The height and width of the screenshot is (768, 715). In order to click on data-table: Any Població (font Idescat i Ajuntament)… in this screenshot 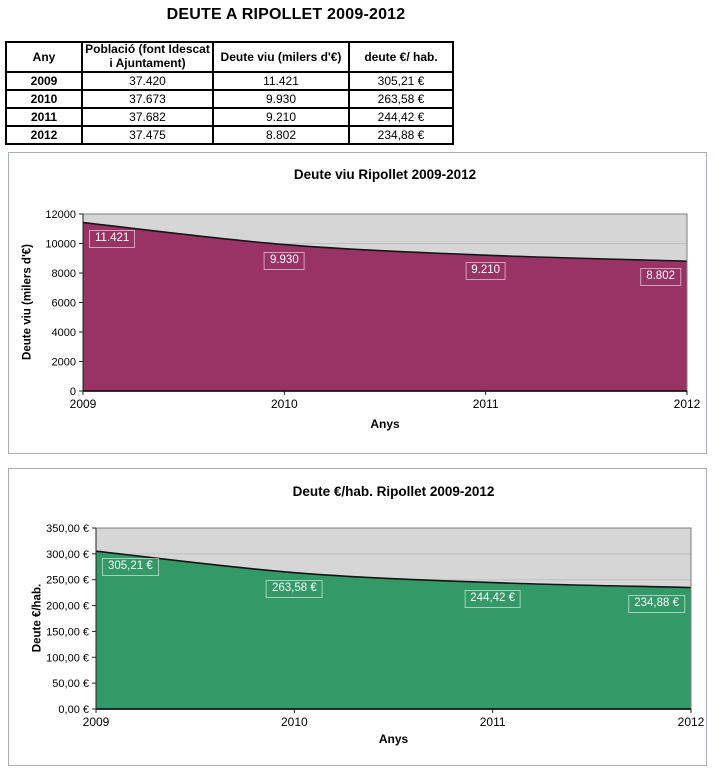, I will do `click(229, 93)`.